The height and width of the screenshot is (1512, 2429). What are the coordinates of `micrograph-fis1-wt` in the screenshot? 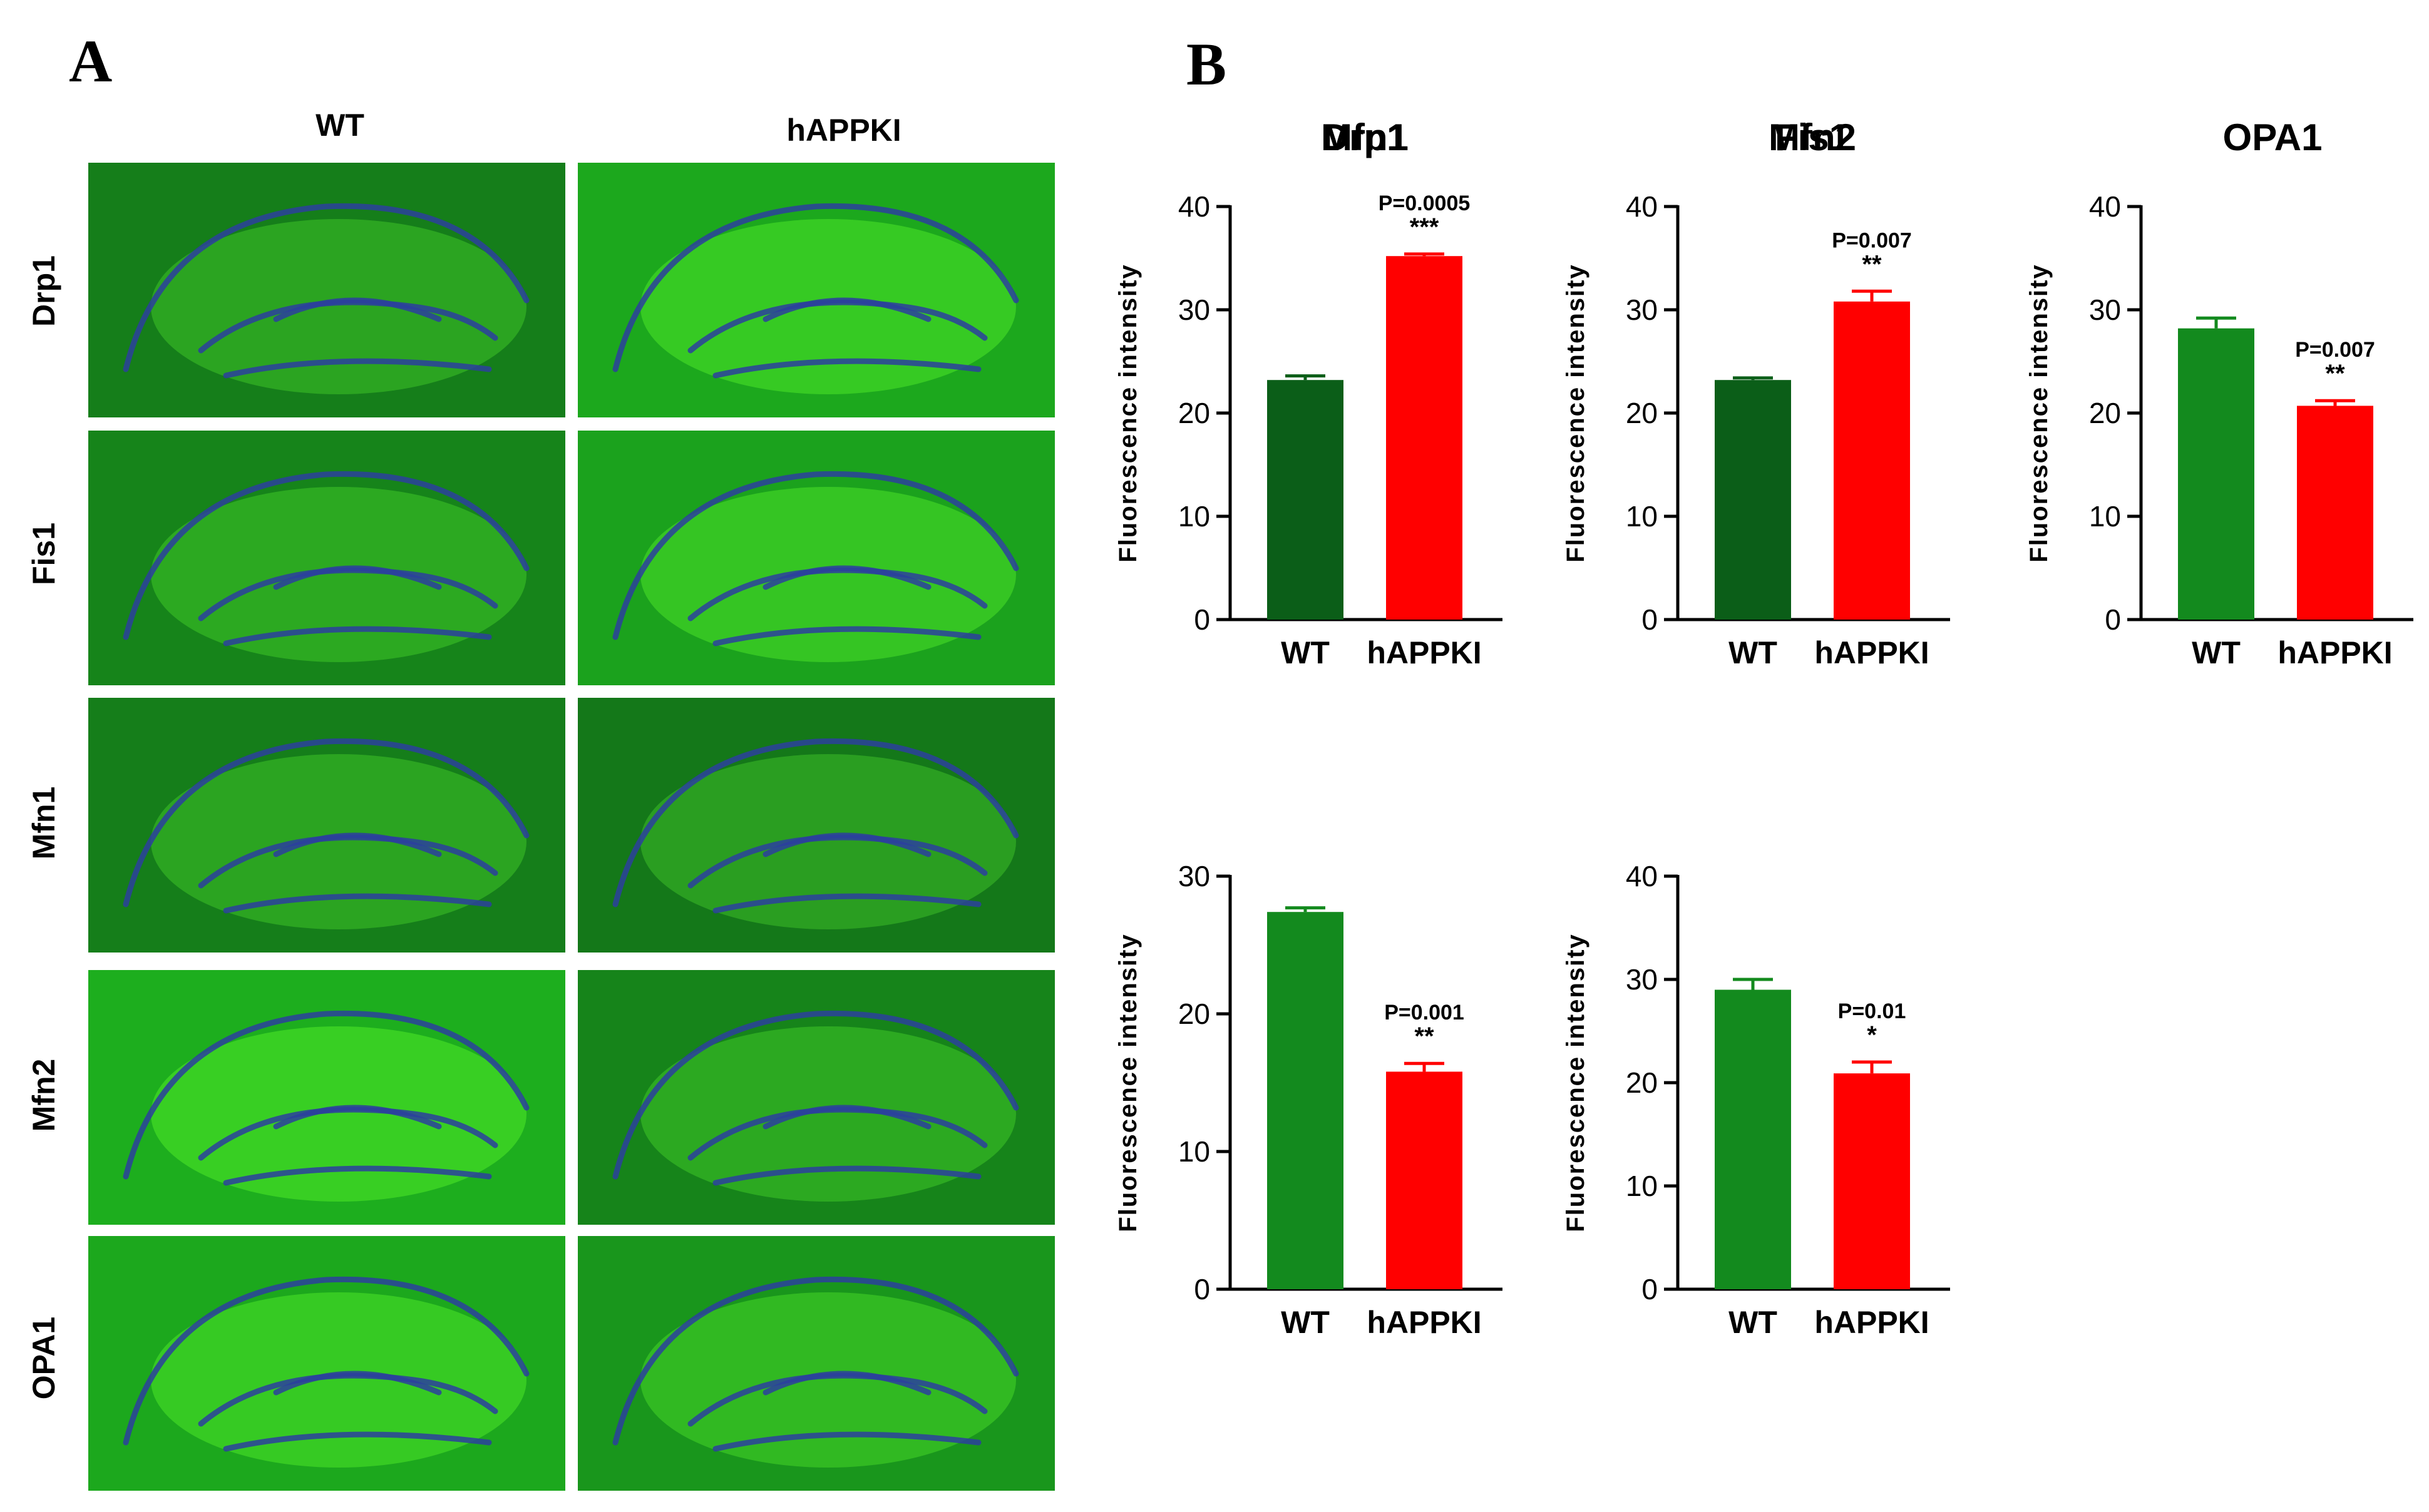 It's located at (326, 558).